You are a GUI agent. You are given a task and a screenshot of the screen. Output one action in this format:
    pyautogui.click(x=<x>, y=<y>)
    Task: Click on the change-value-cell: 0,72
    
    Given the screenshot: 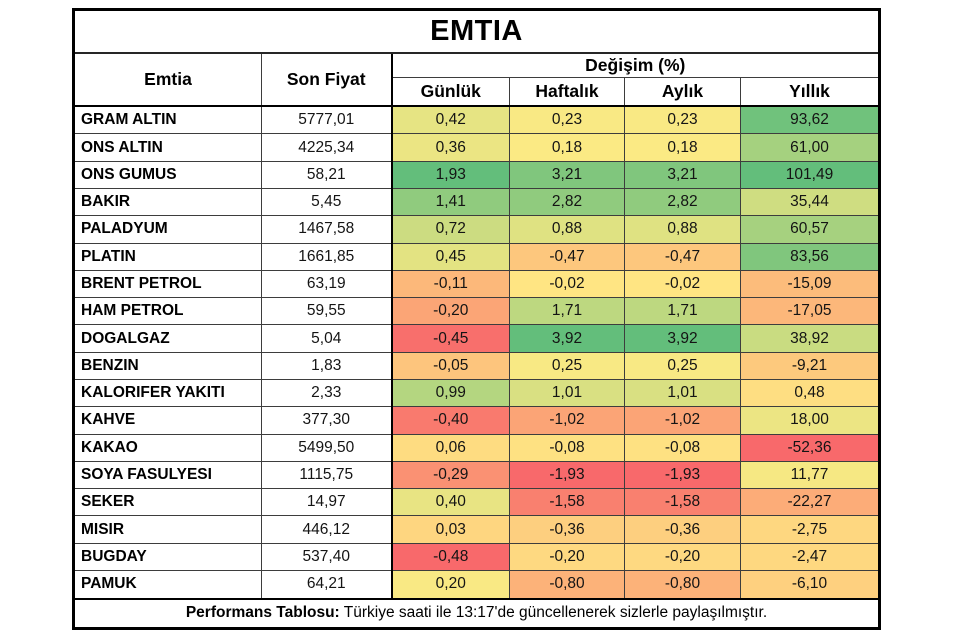 What is the action you would take?
    pyautogui.click(x=450, y=229)
    